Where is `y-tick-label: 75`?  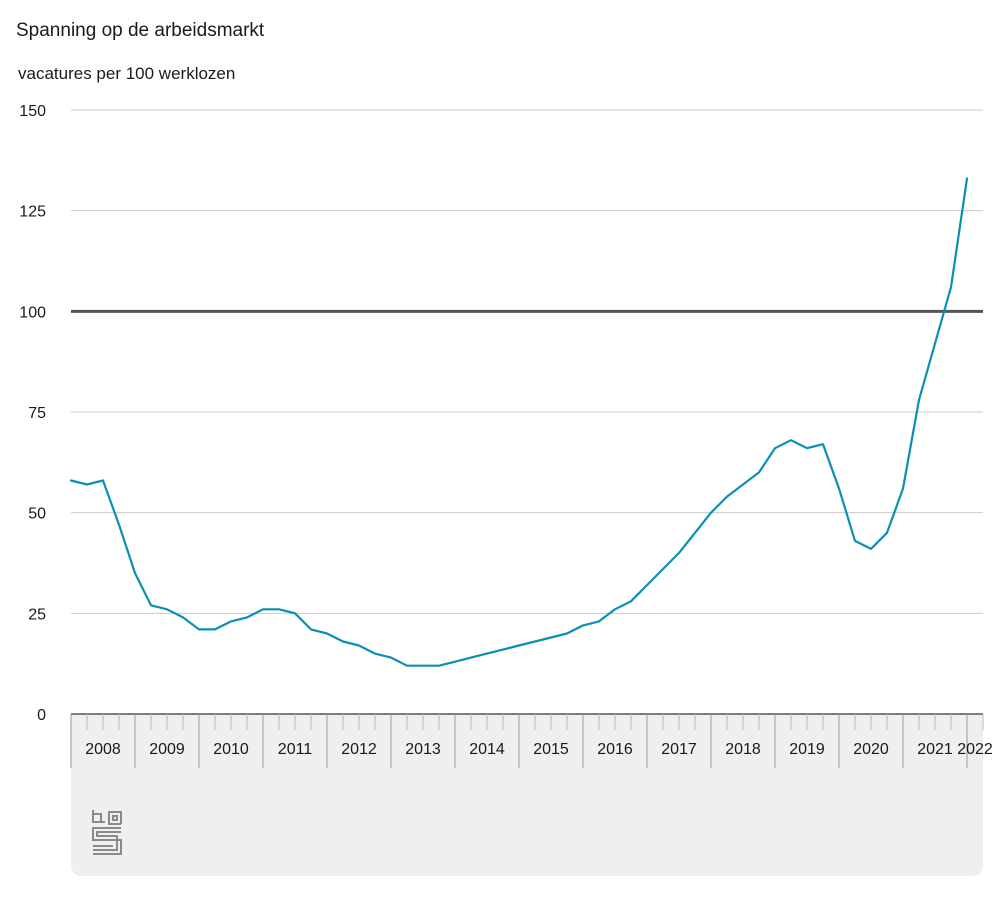
y-tick-label: 75 is located at coordinates (37, 413).